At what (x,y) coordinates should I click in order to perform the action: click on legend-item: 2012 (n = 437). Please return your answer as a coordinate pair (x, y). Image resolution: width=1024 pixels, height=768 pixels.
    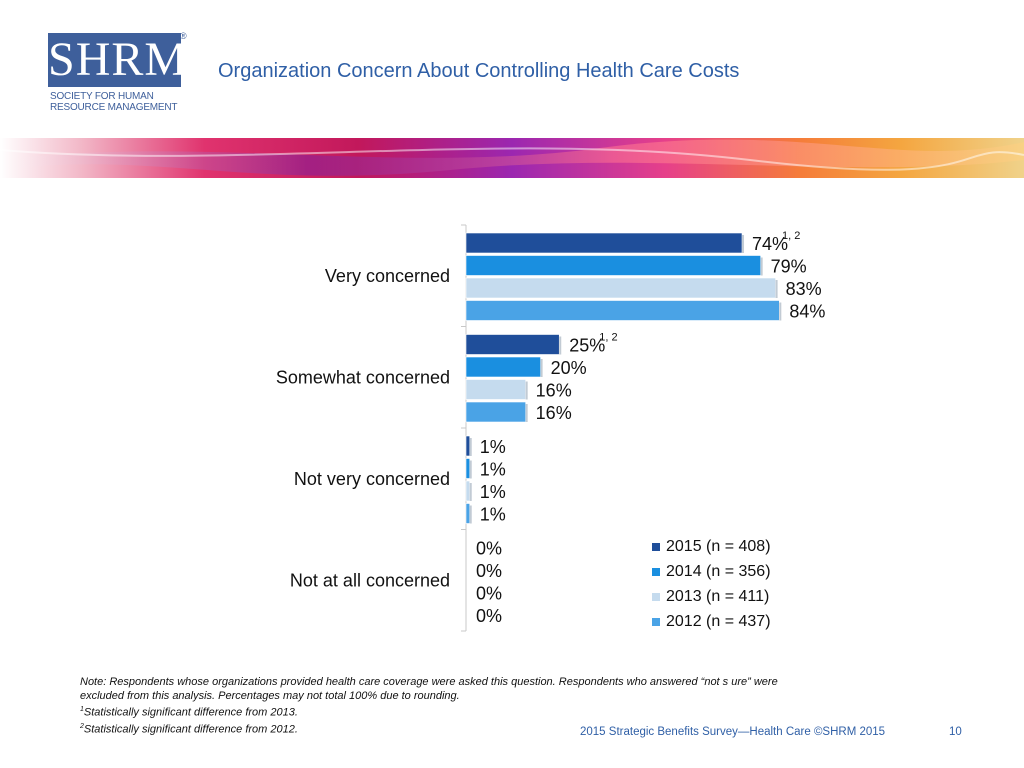
    Looking at the image, I should click on (711, 621).